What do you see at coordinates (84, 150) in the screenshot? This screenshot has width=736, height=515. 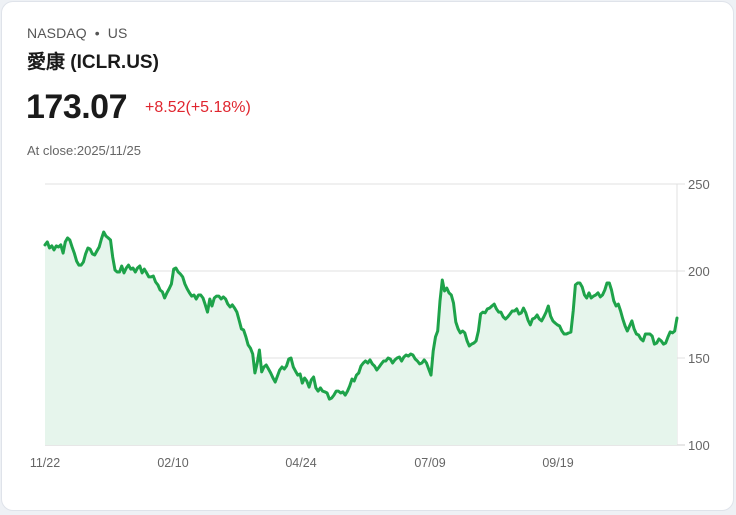 I see `close-timestamp: At close:2025/11/25` at bounding box center [84, 150].